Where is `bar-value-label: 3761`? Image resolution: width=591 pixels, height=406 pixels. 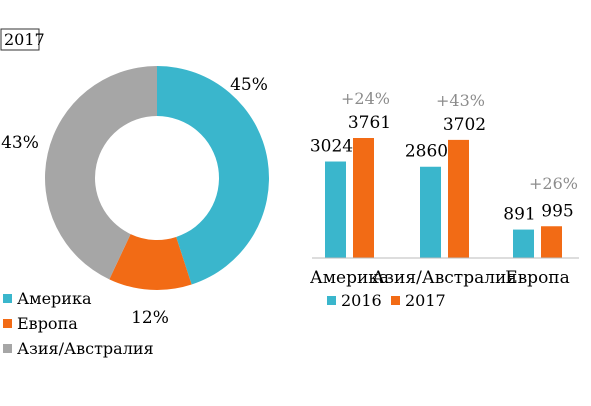 bar-value-label: 3761 is located at coordinates (369, 123).